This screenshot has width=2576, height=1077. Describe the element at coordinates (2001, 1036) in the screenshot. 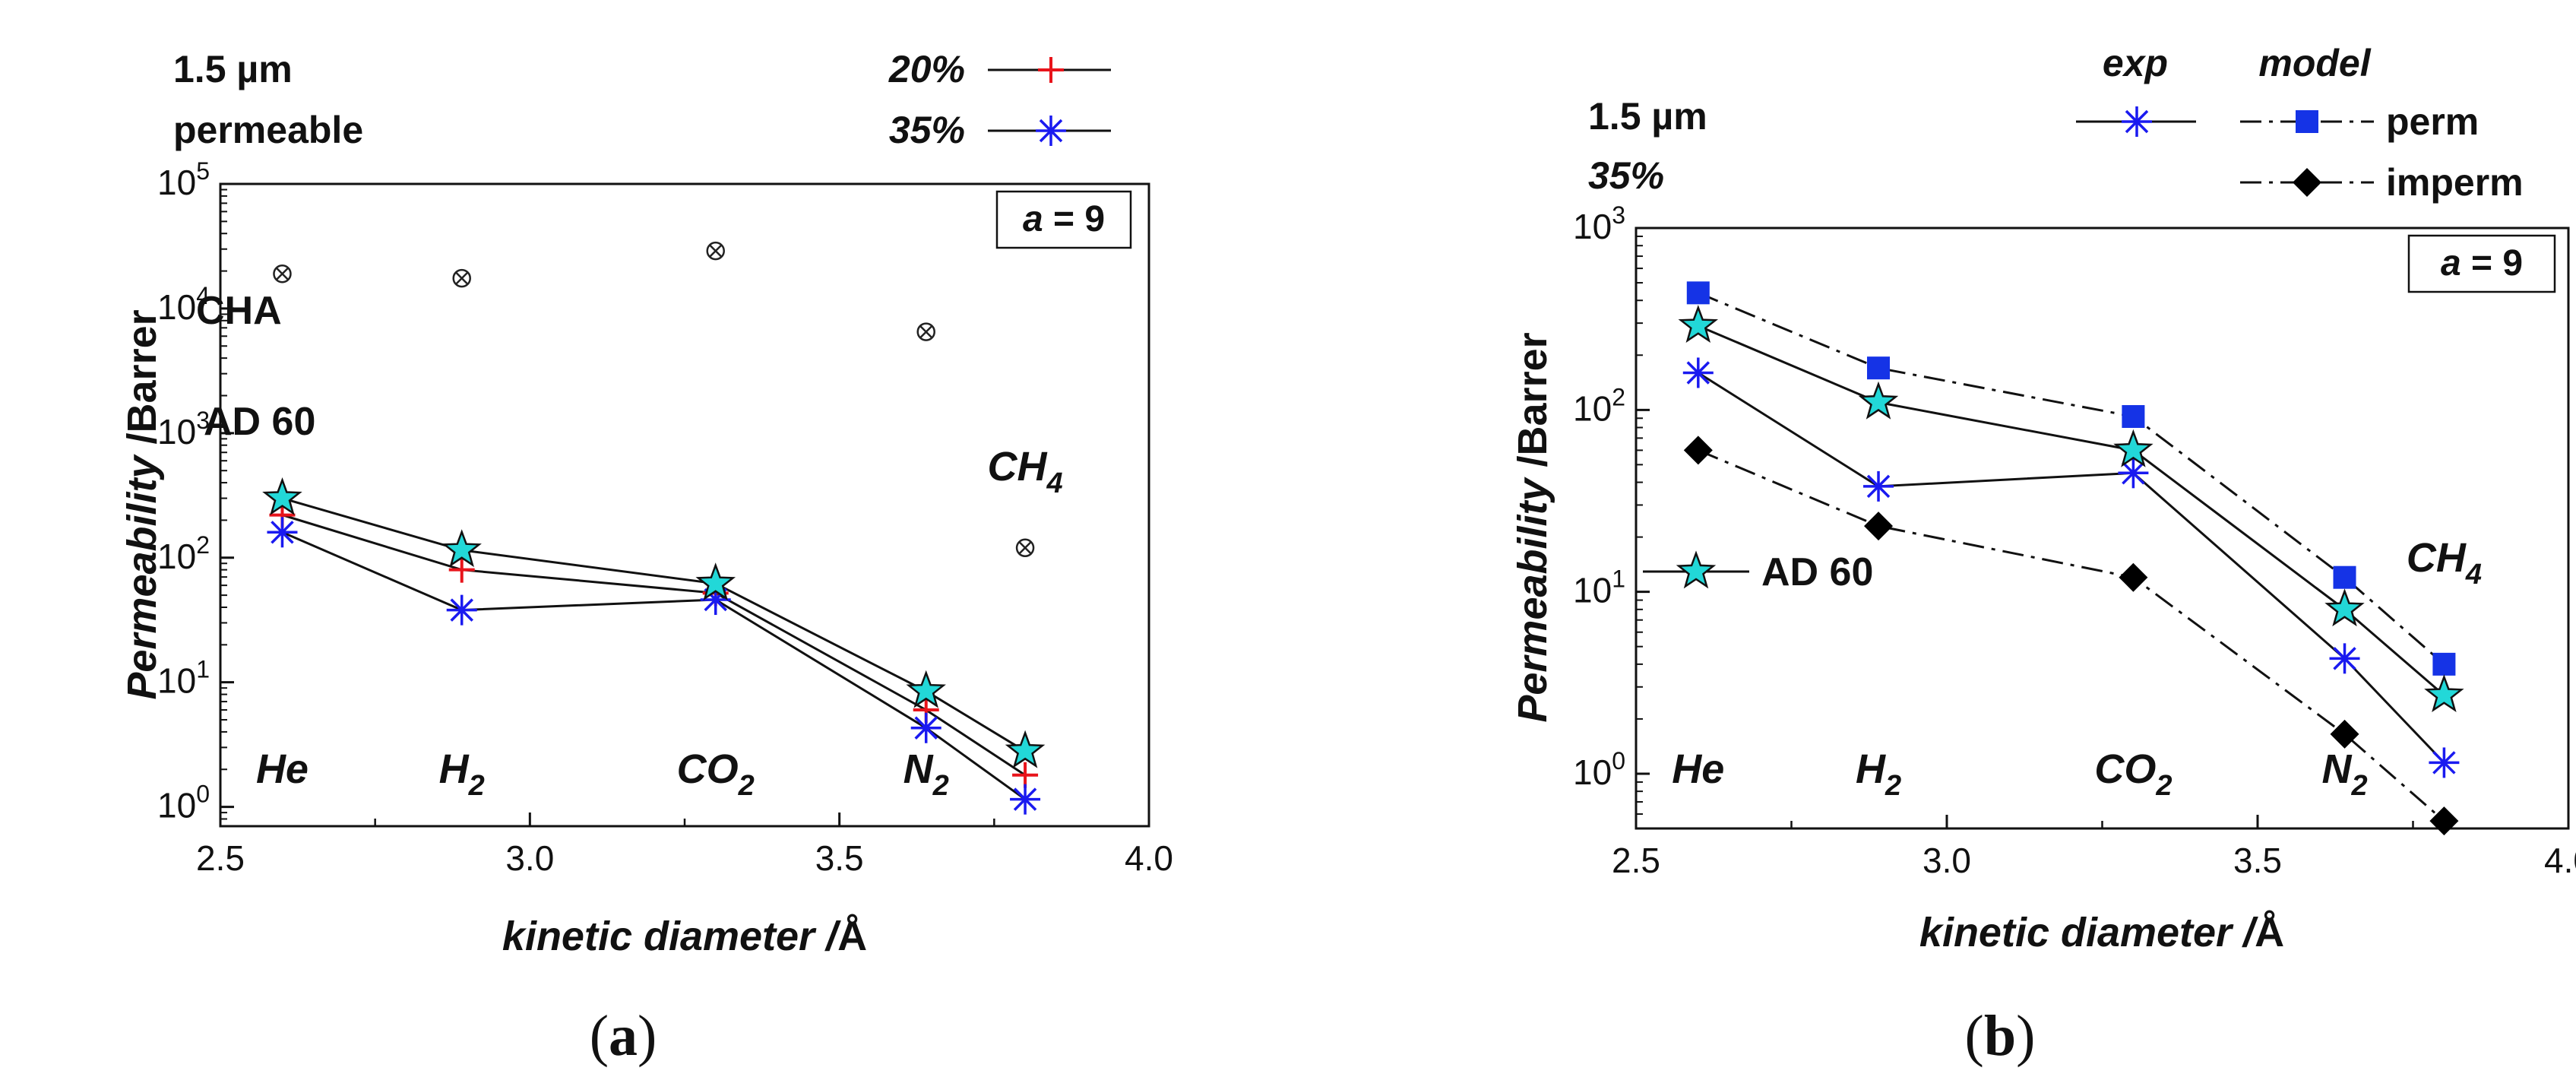

I see `caption-b: (b)` at that location.